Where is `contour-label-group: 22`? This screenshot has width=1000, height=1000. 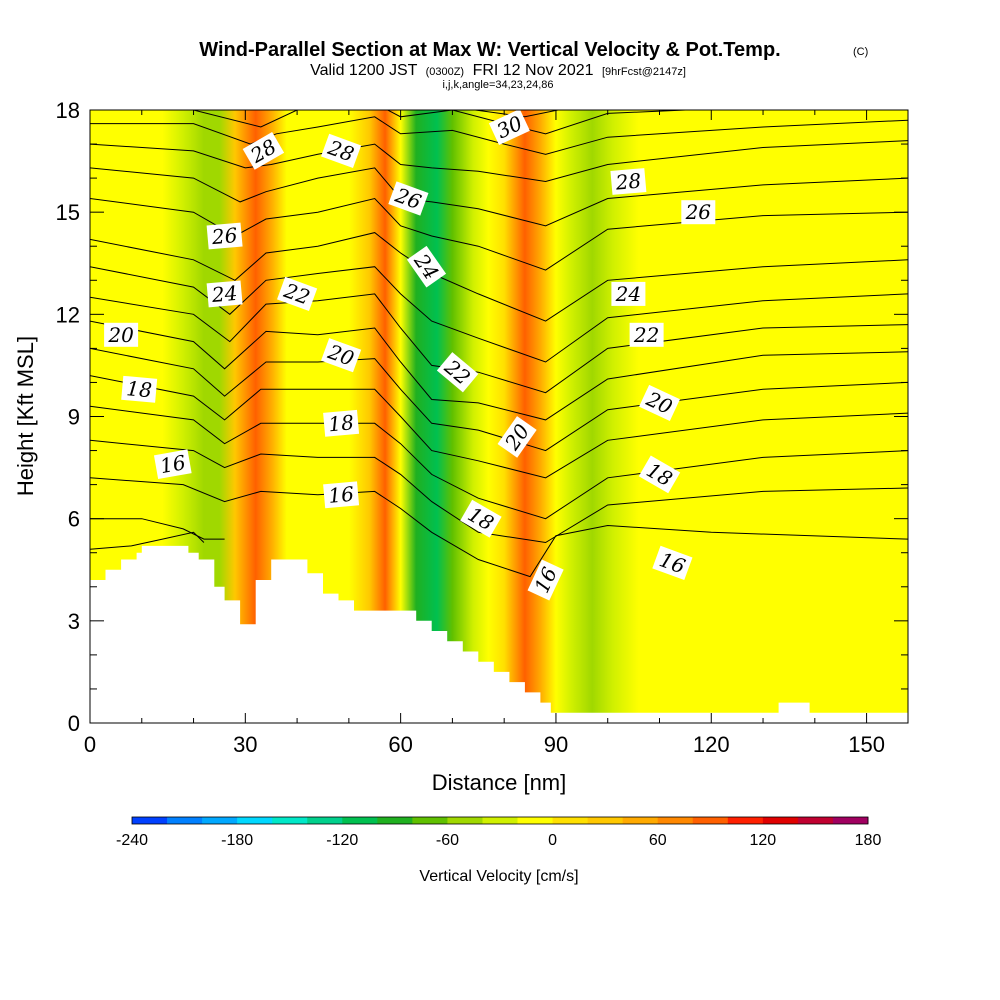 contour-label-group: 22 is located at coordinates (457, 372).